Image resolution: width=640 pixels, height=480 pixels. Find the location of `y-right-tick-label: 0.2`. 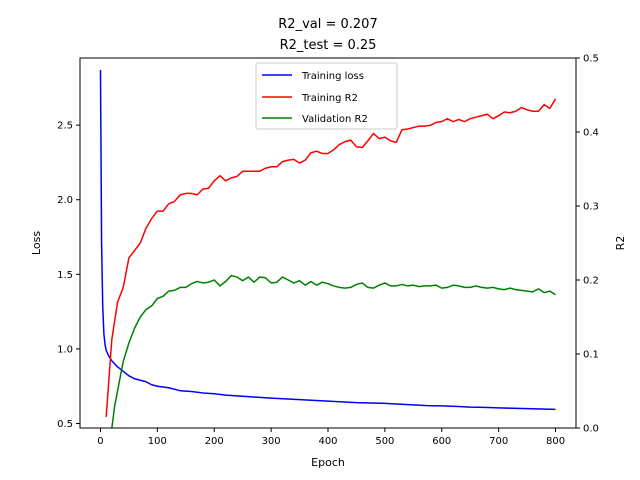

y-right-tick-label: 0.2 is located at coordinates (591, 281).